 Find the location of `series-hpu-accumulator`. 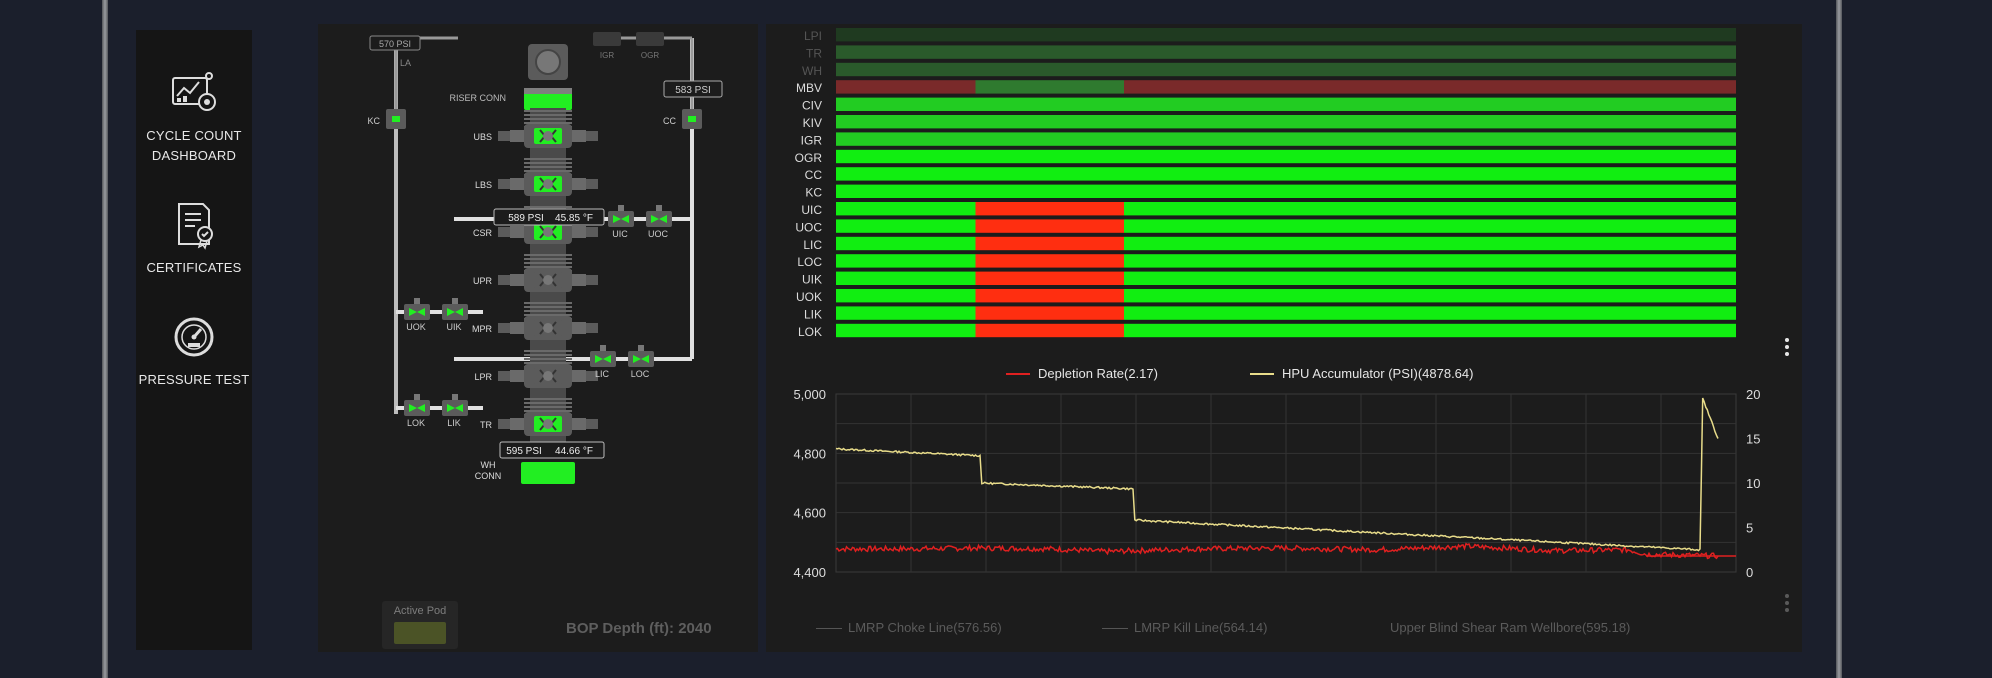

series-hpu-accumulator is located at coordinates (1277, 474).